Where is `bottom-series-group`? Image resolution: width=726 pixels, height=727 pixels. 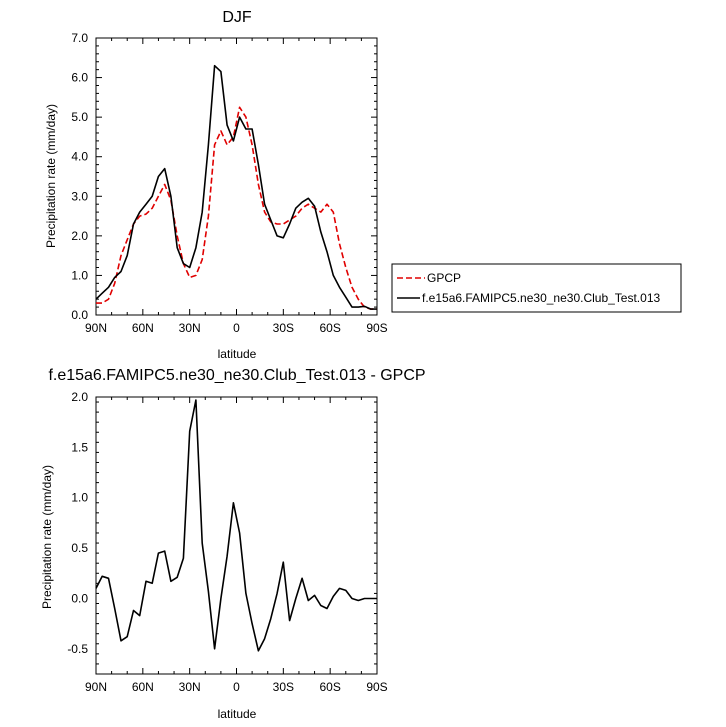
bottom-series-group is located at coordinates (236, 525).